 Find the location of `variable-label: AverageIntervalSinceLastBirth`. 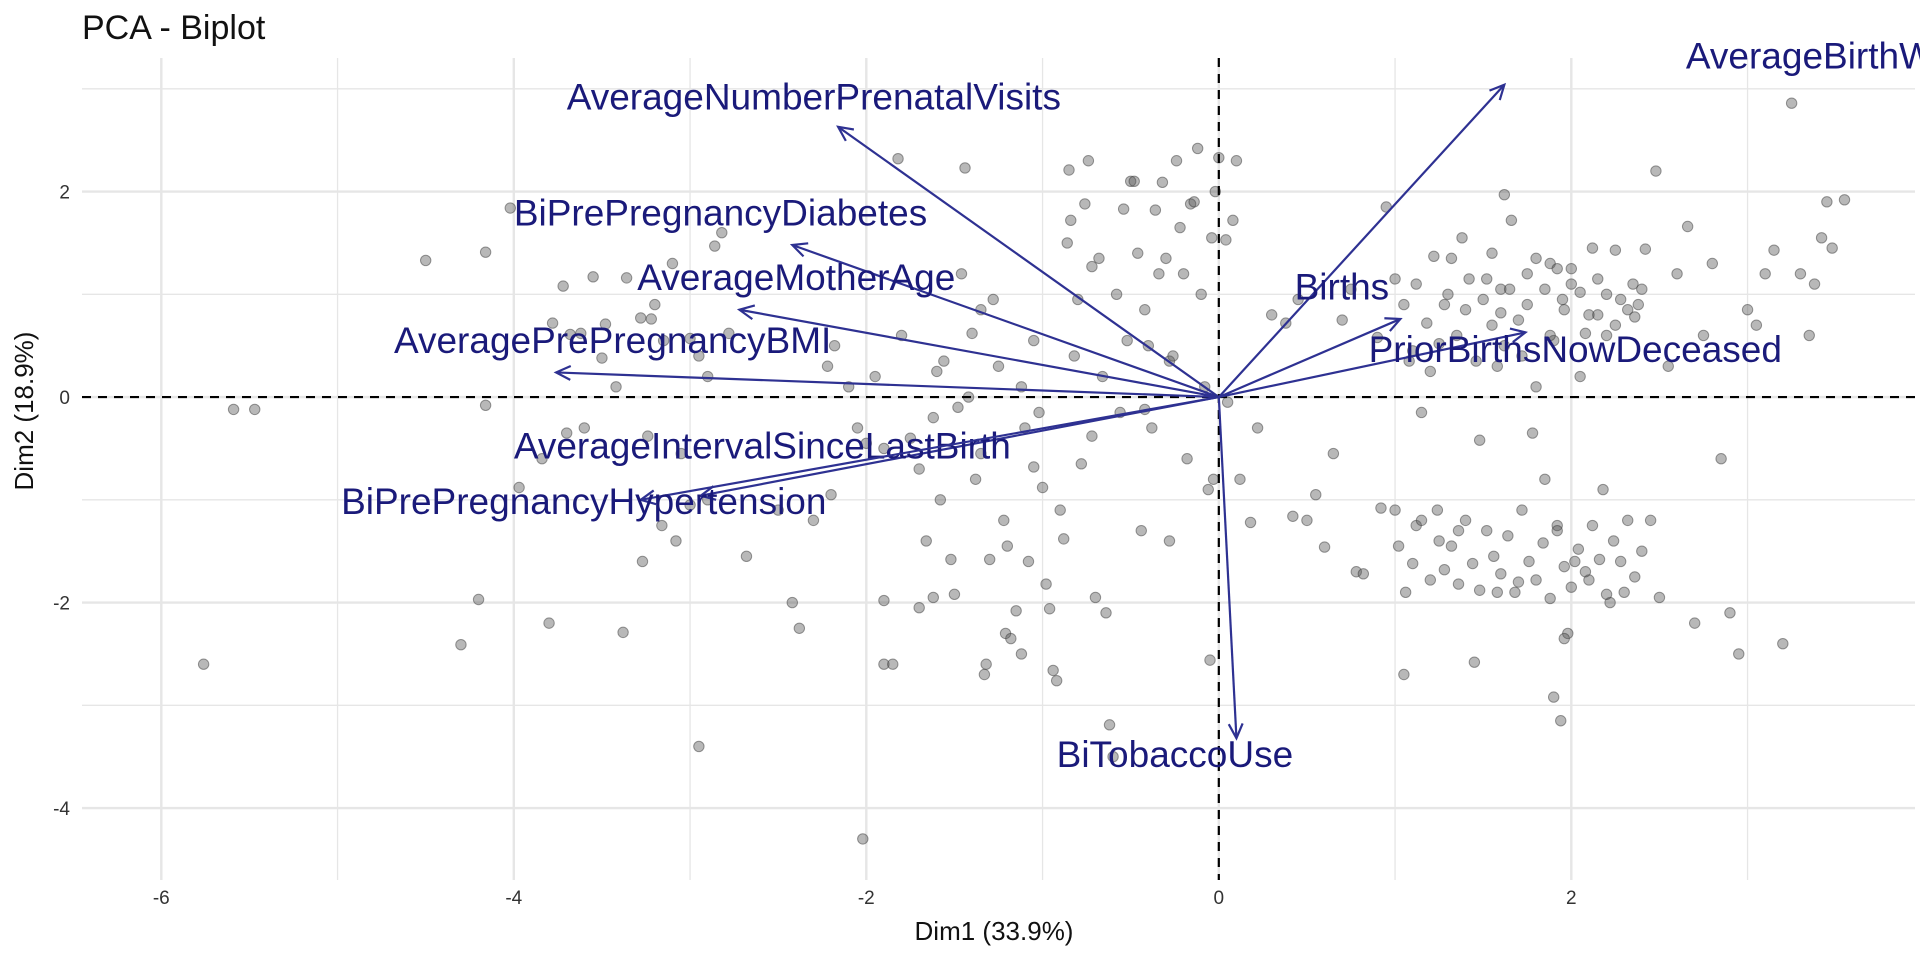

variable-label: AverageIntervalSinceLastBirth is located at coordinates (762, 446).